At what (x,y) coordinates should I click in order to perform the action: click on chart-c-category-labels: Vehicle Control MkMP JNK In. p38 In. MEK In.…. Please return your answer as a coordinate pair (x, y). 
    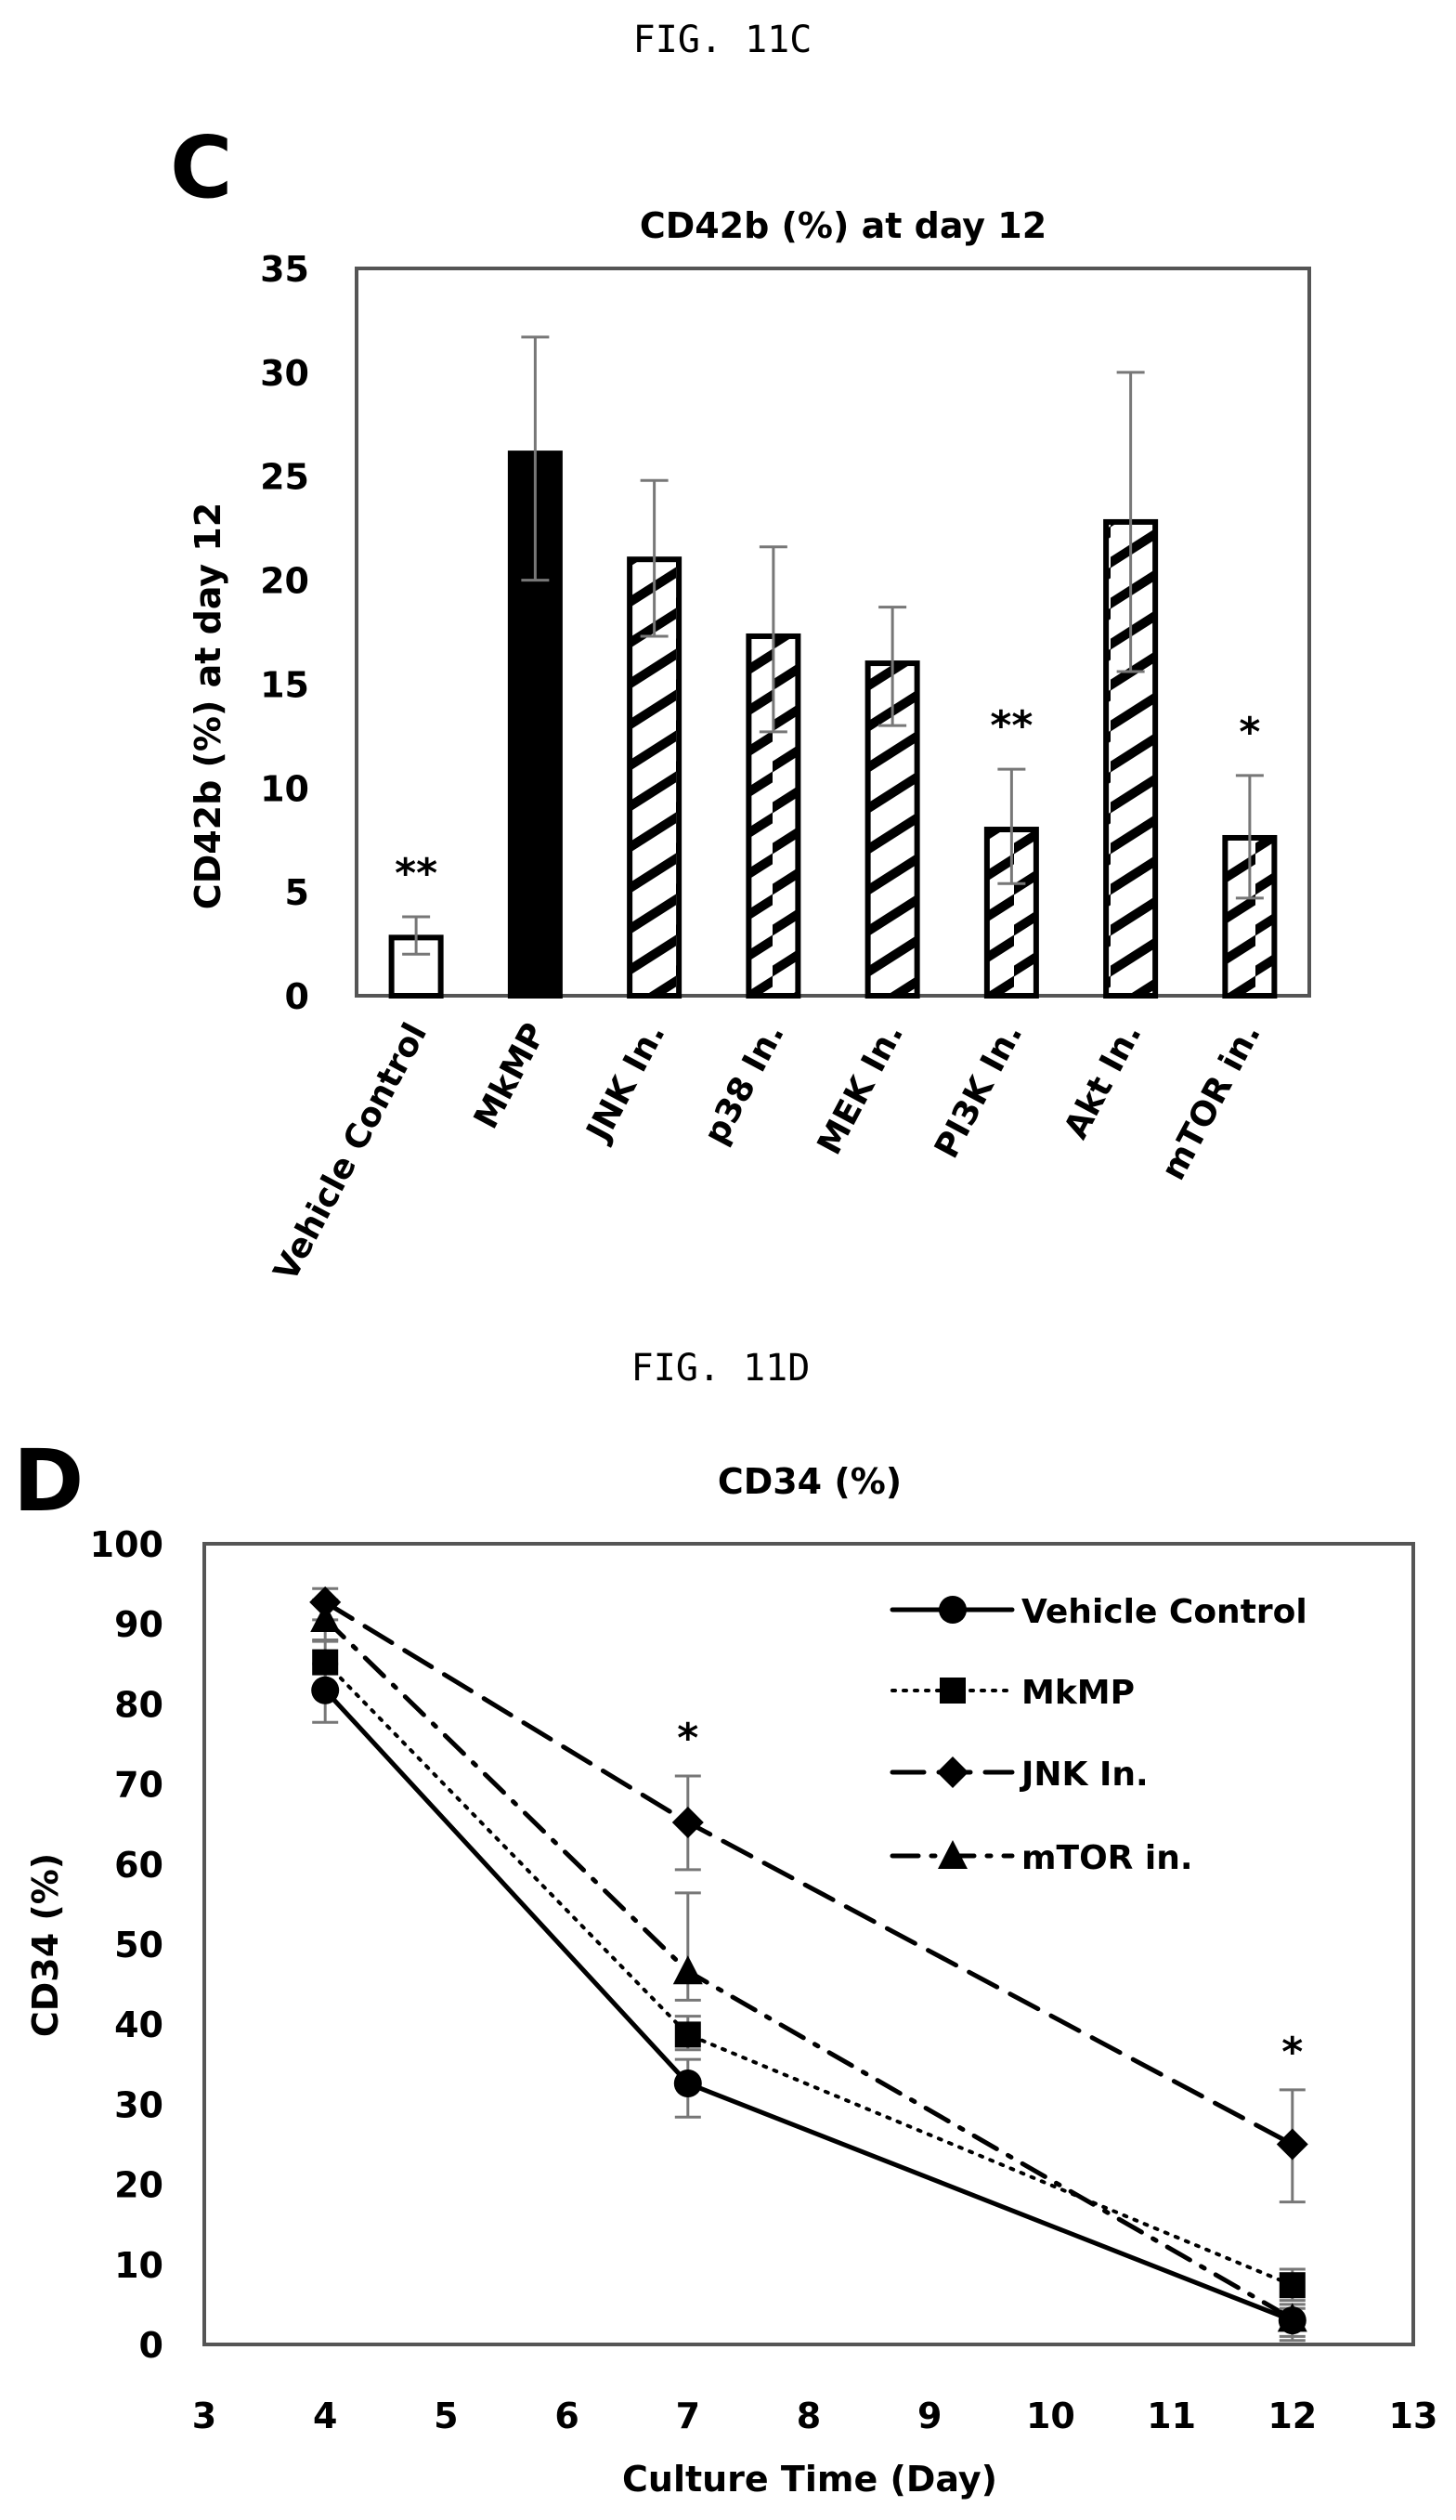
    Looking at the image, I should click on (767, 1152).